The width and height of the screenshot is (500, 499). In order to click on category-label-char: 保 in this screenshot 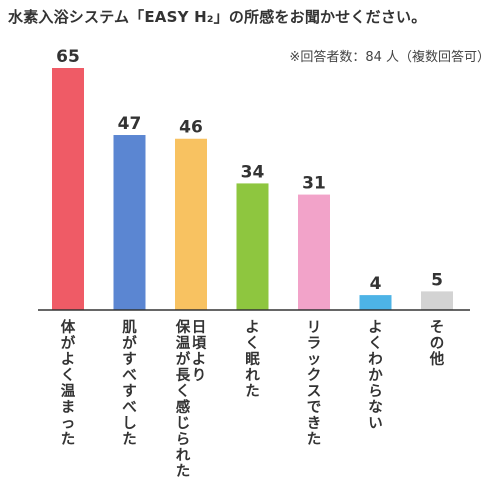, I will do `click(183, 327)`.